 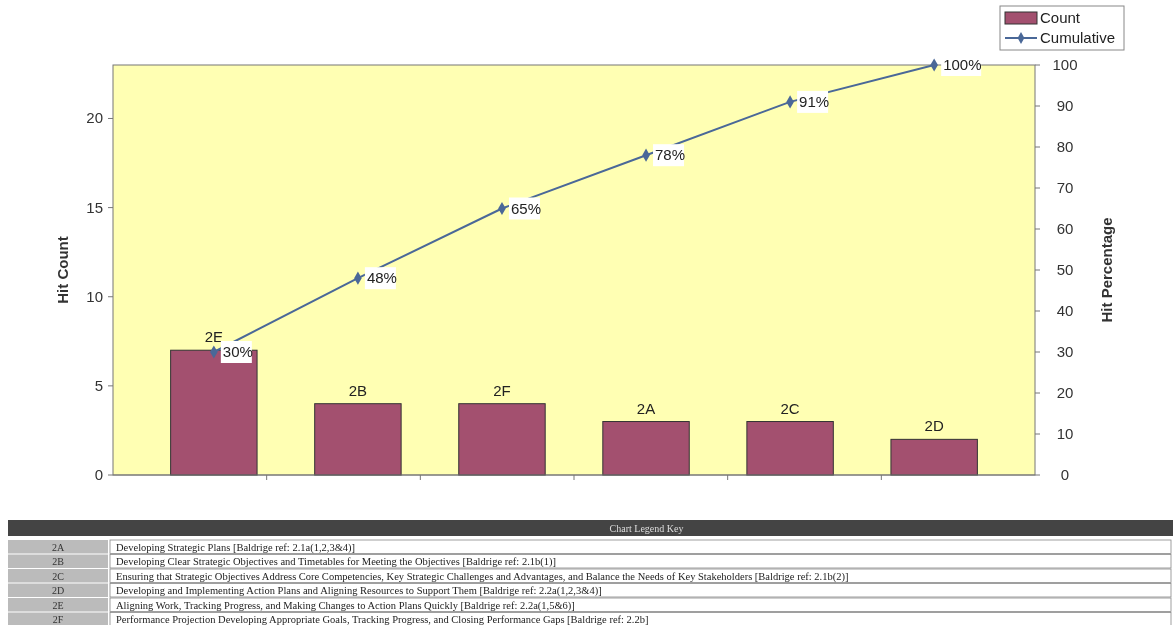 What do you see at coordinates (381, 278) in the screenshot?
I see `data-label: 48%` at bounding box center [381, 278].